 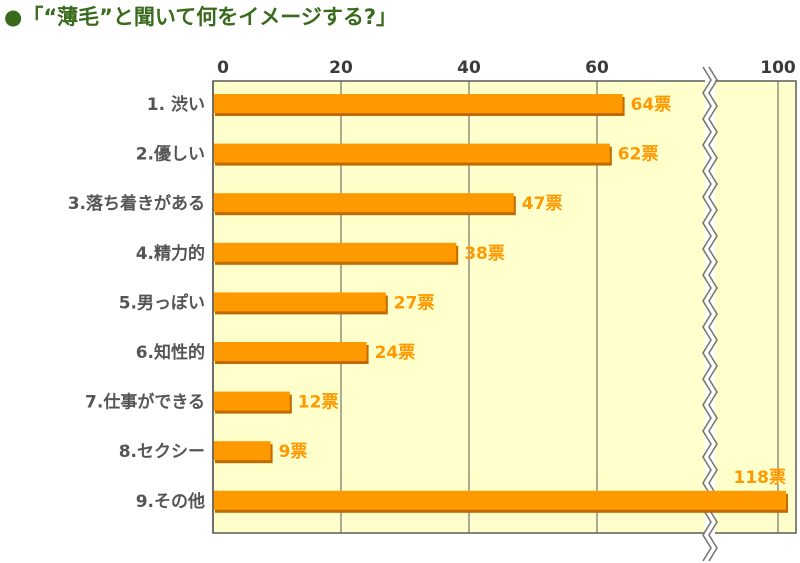 What do you see at coordinates (170, 154) in the screenshot?
I see `category-label: 2.優しい` at bounding box center [170, 154].